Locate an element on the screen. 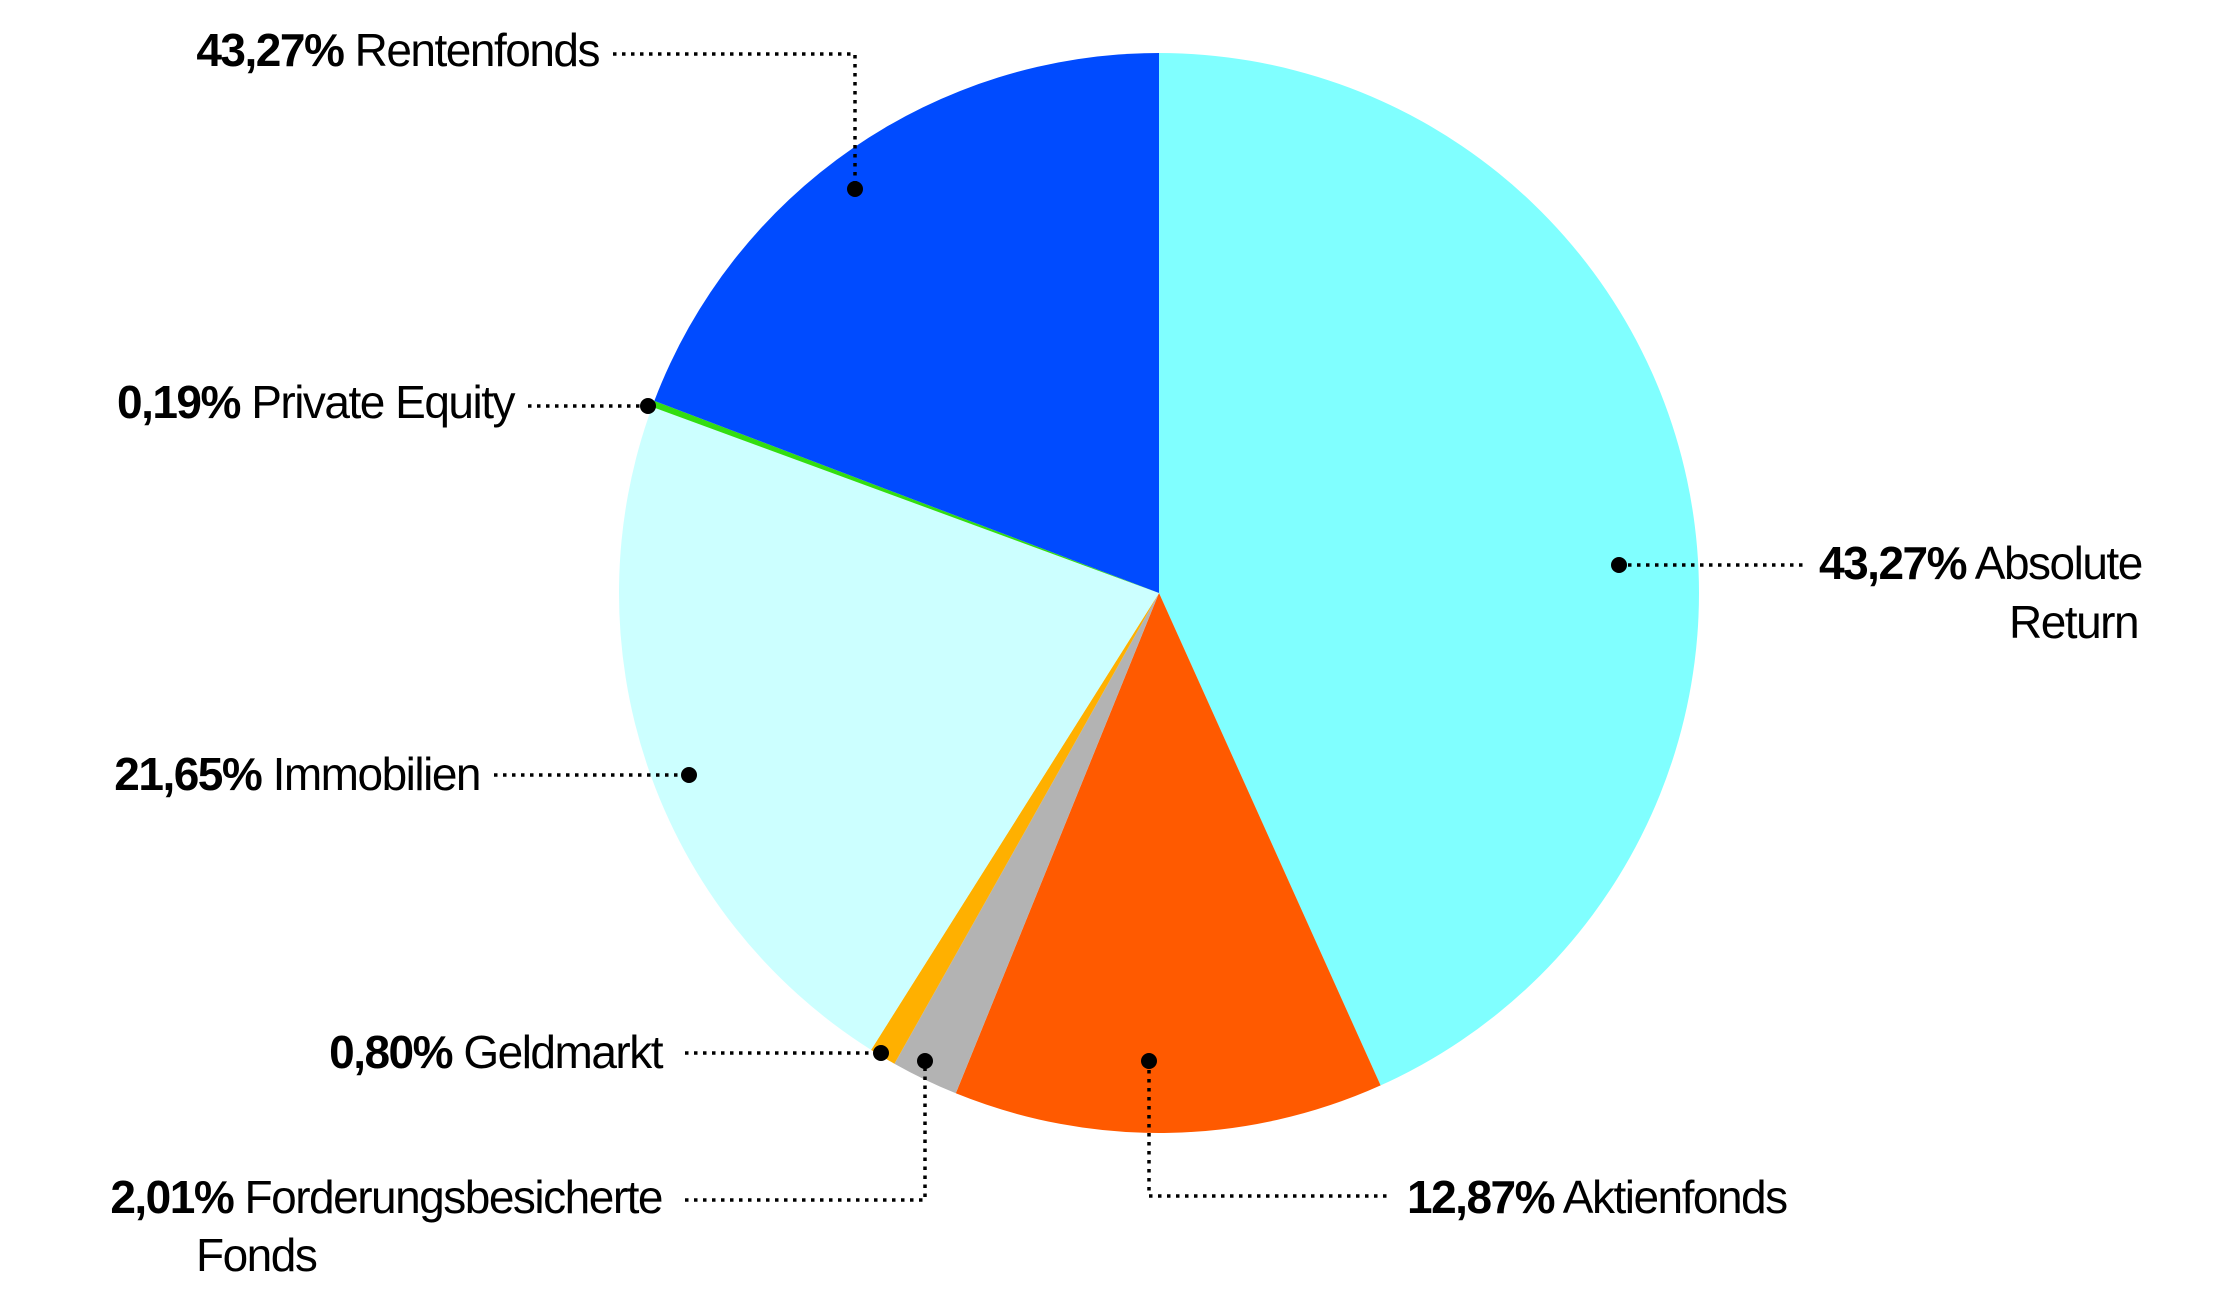 Image resolution: width=2213 pixels, height=1292 pixels. name-geldmarkt: Geldmarkt is located at coordinates (563, 1052).